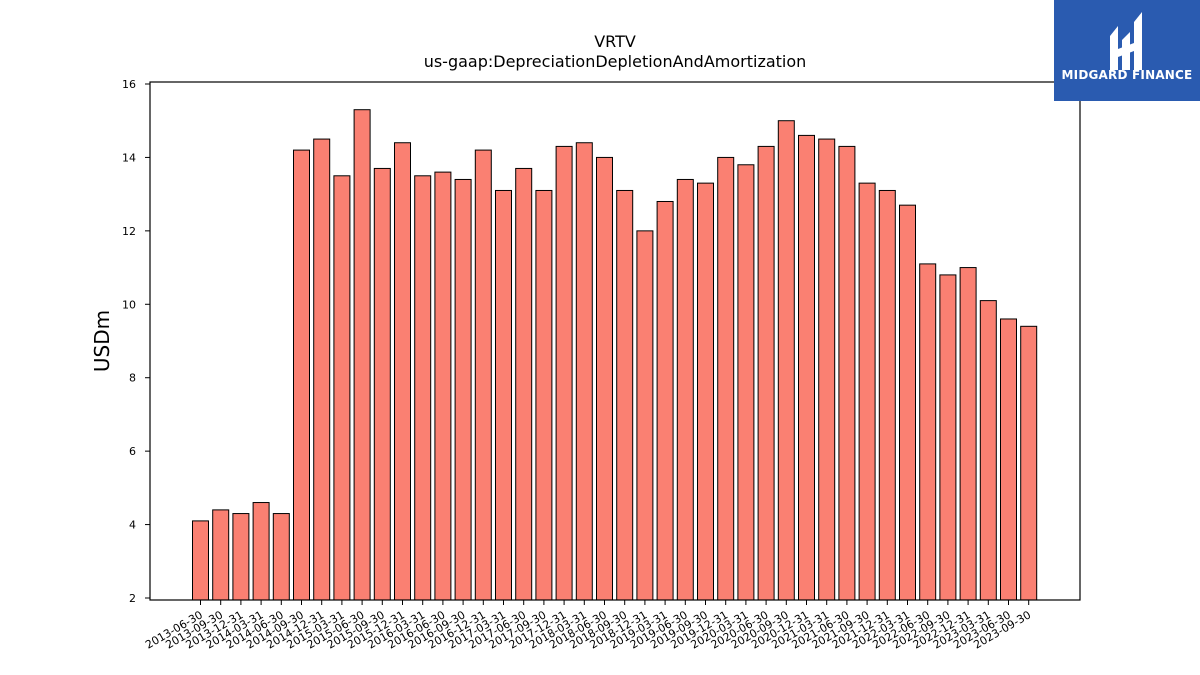  Describe the element at coordinates (132, 525) in the screenshot. I see `y-tick-label: 4` at that location.